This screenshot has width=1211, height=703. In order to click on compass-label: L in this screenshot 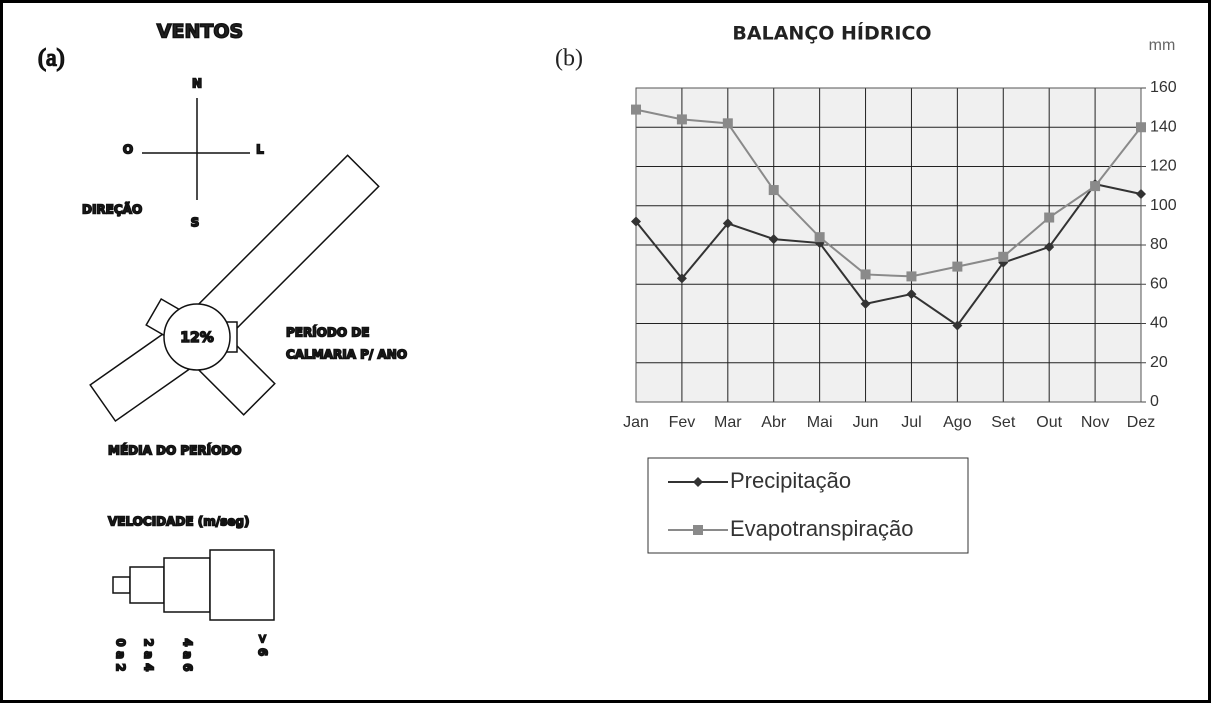, I will do `click(260, 150)`.